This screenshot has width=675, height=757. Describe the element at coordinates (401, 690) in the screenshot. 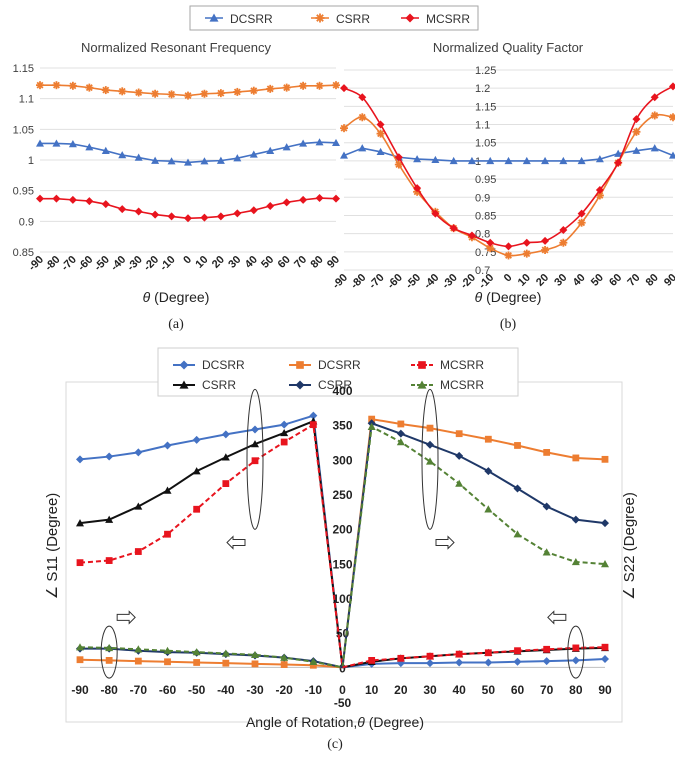

I see `chart-c-xtick: 20` at that location.